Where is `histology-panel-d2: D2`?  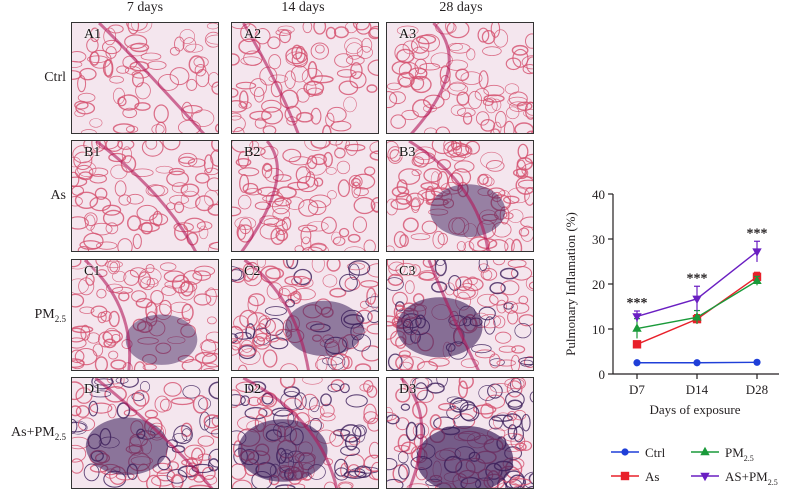 histology-panel-d2: D2 is located at coordinates (305, 433).